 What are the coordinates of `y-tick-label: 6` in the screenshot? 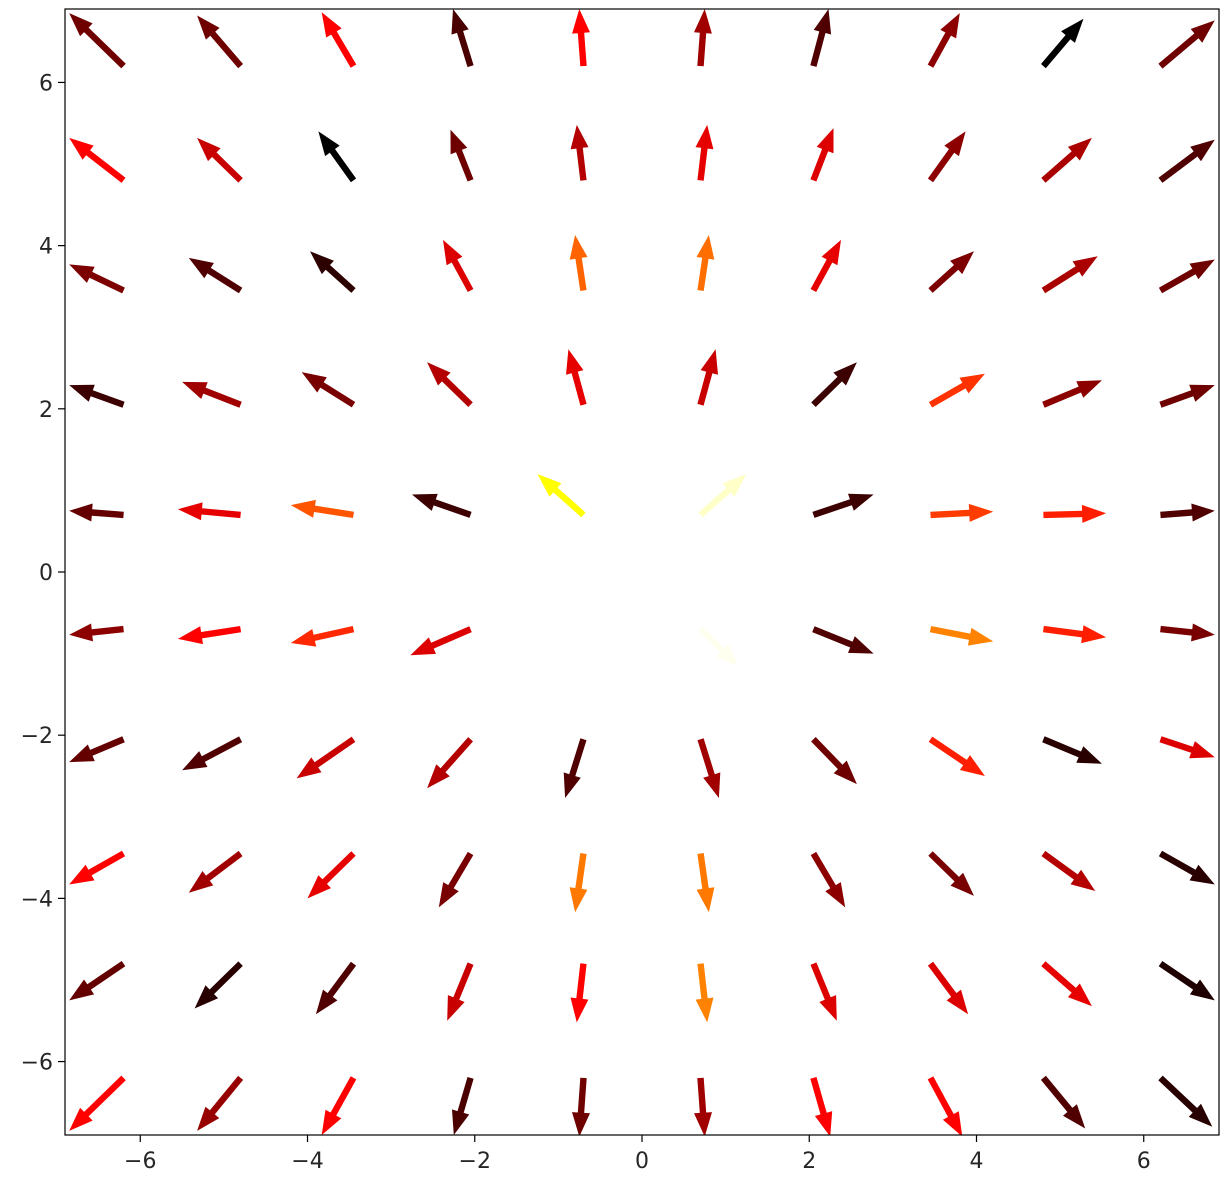 It's located at (46, 83).